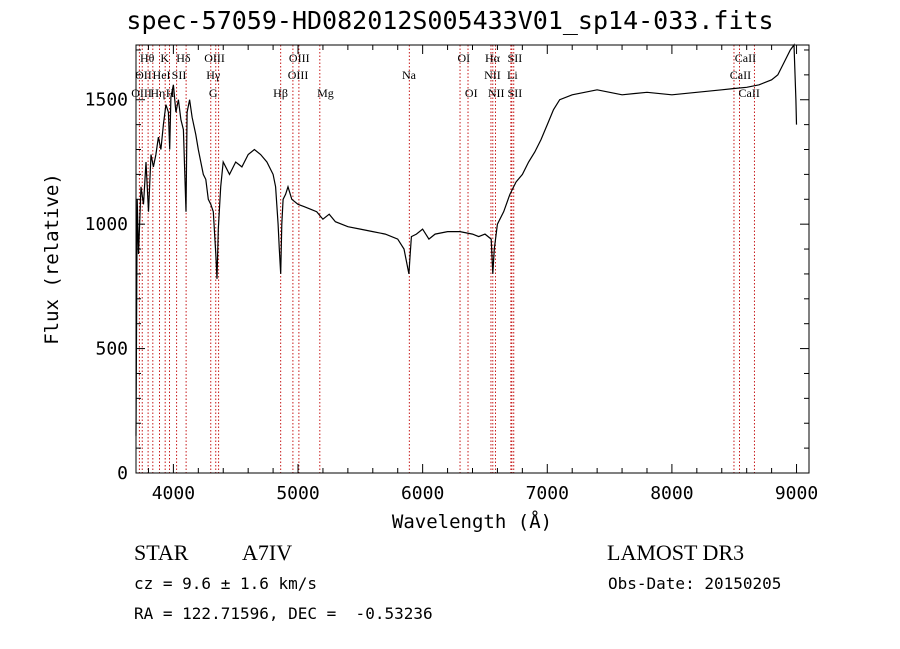 The width and height of the screenshot is (900, 649). What do you see at coordinates (493, 58) in the screenshot?
I see `line-label: Hα` at bounding box center [493, 58].